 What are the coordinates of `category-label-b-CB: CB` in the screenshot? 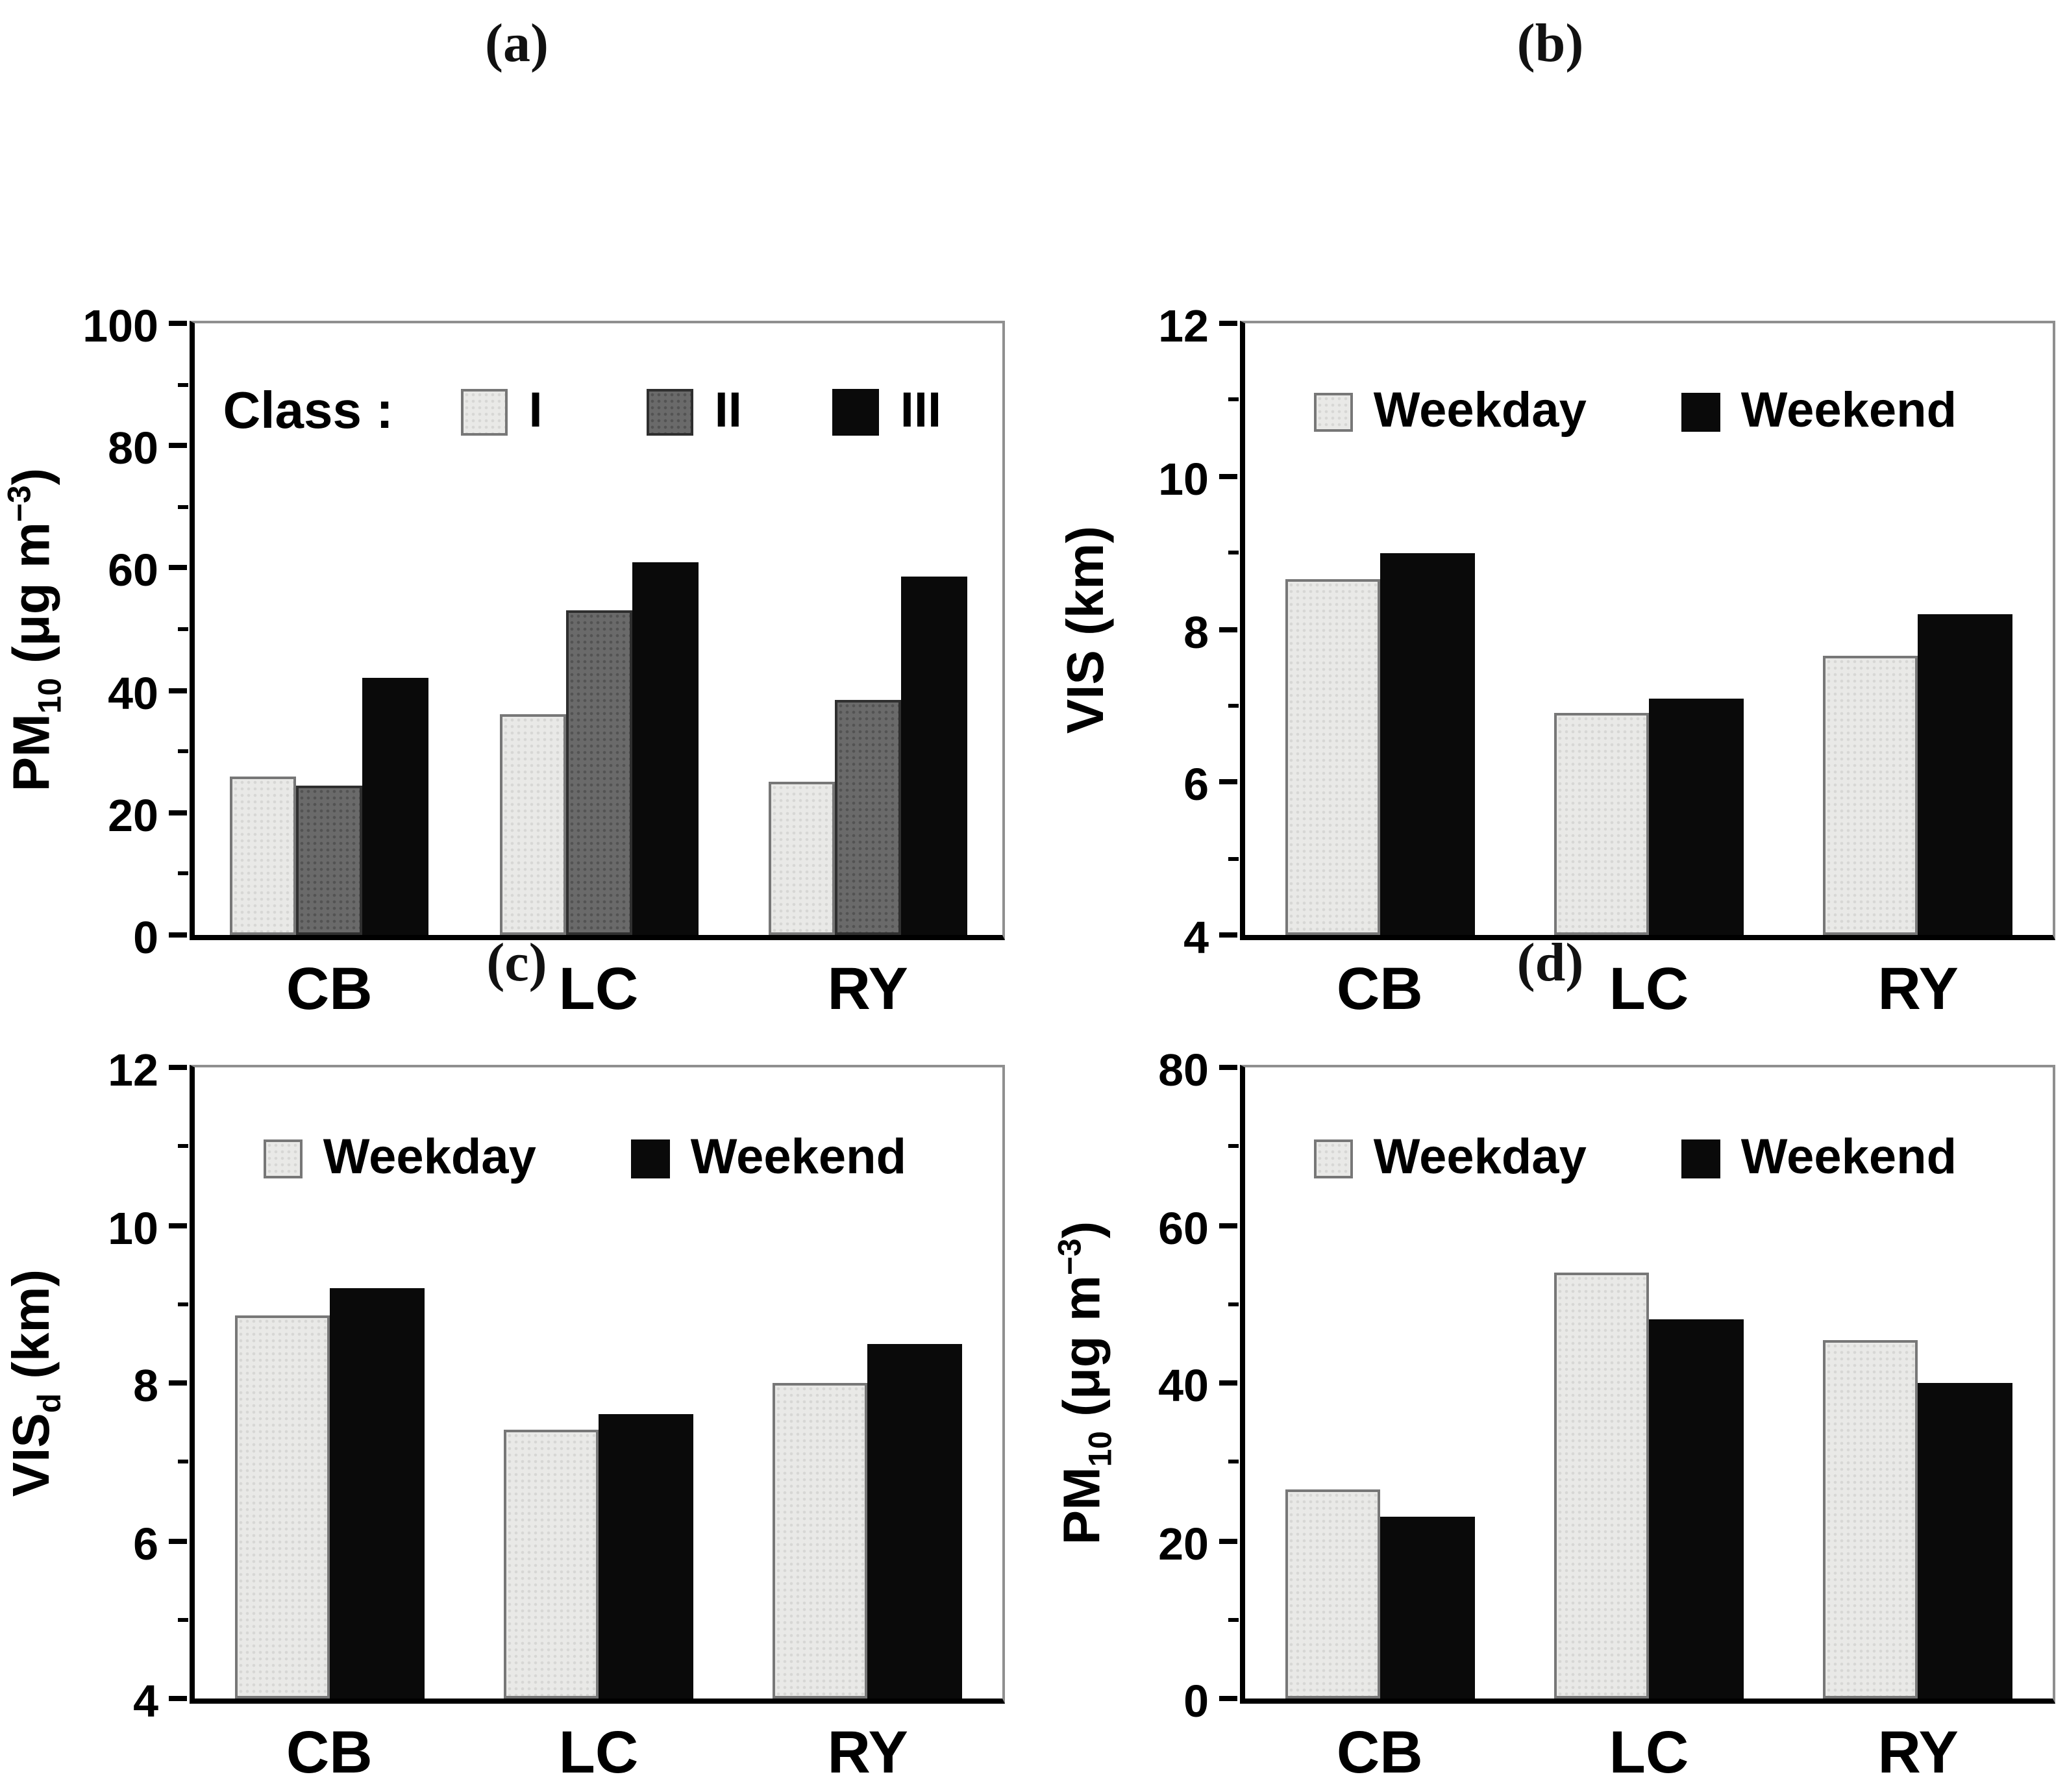 It's located at (1379, 988).